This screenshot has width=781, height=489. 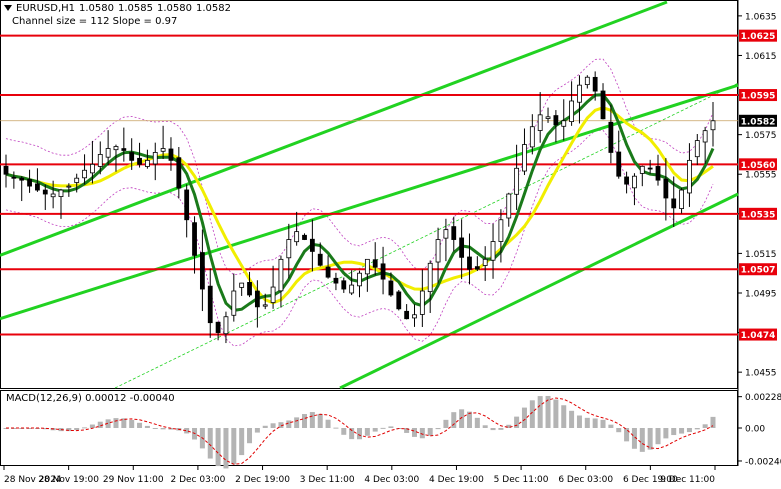 What do you see at coordinates (33, 480) in the screenshot?
I see `time-label: 28 Nov 2024` at bounding box center [33, 480].